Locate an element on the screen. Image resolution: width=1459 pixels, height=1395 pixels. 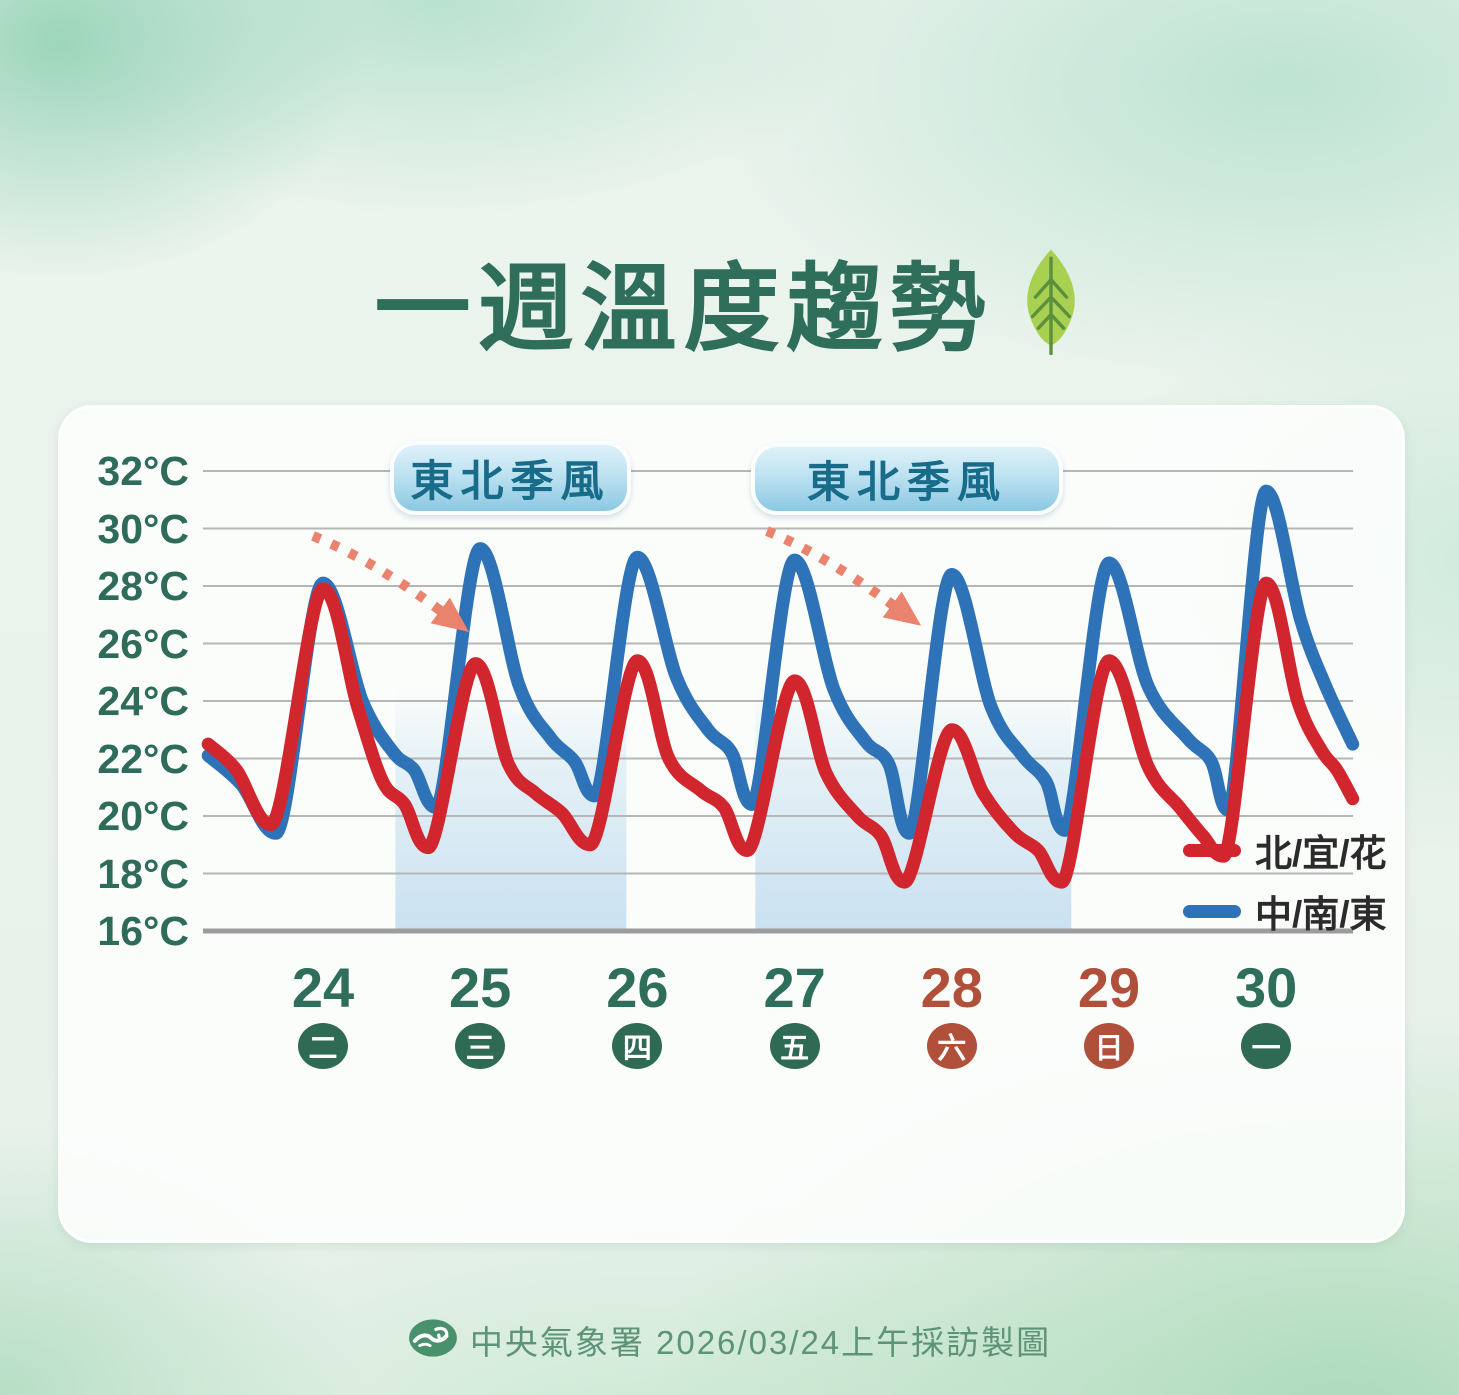
date-label: 28 is located at coordinates (951, 987).